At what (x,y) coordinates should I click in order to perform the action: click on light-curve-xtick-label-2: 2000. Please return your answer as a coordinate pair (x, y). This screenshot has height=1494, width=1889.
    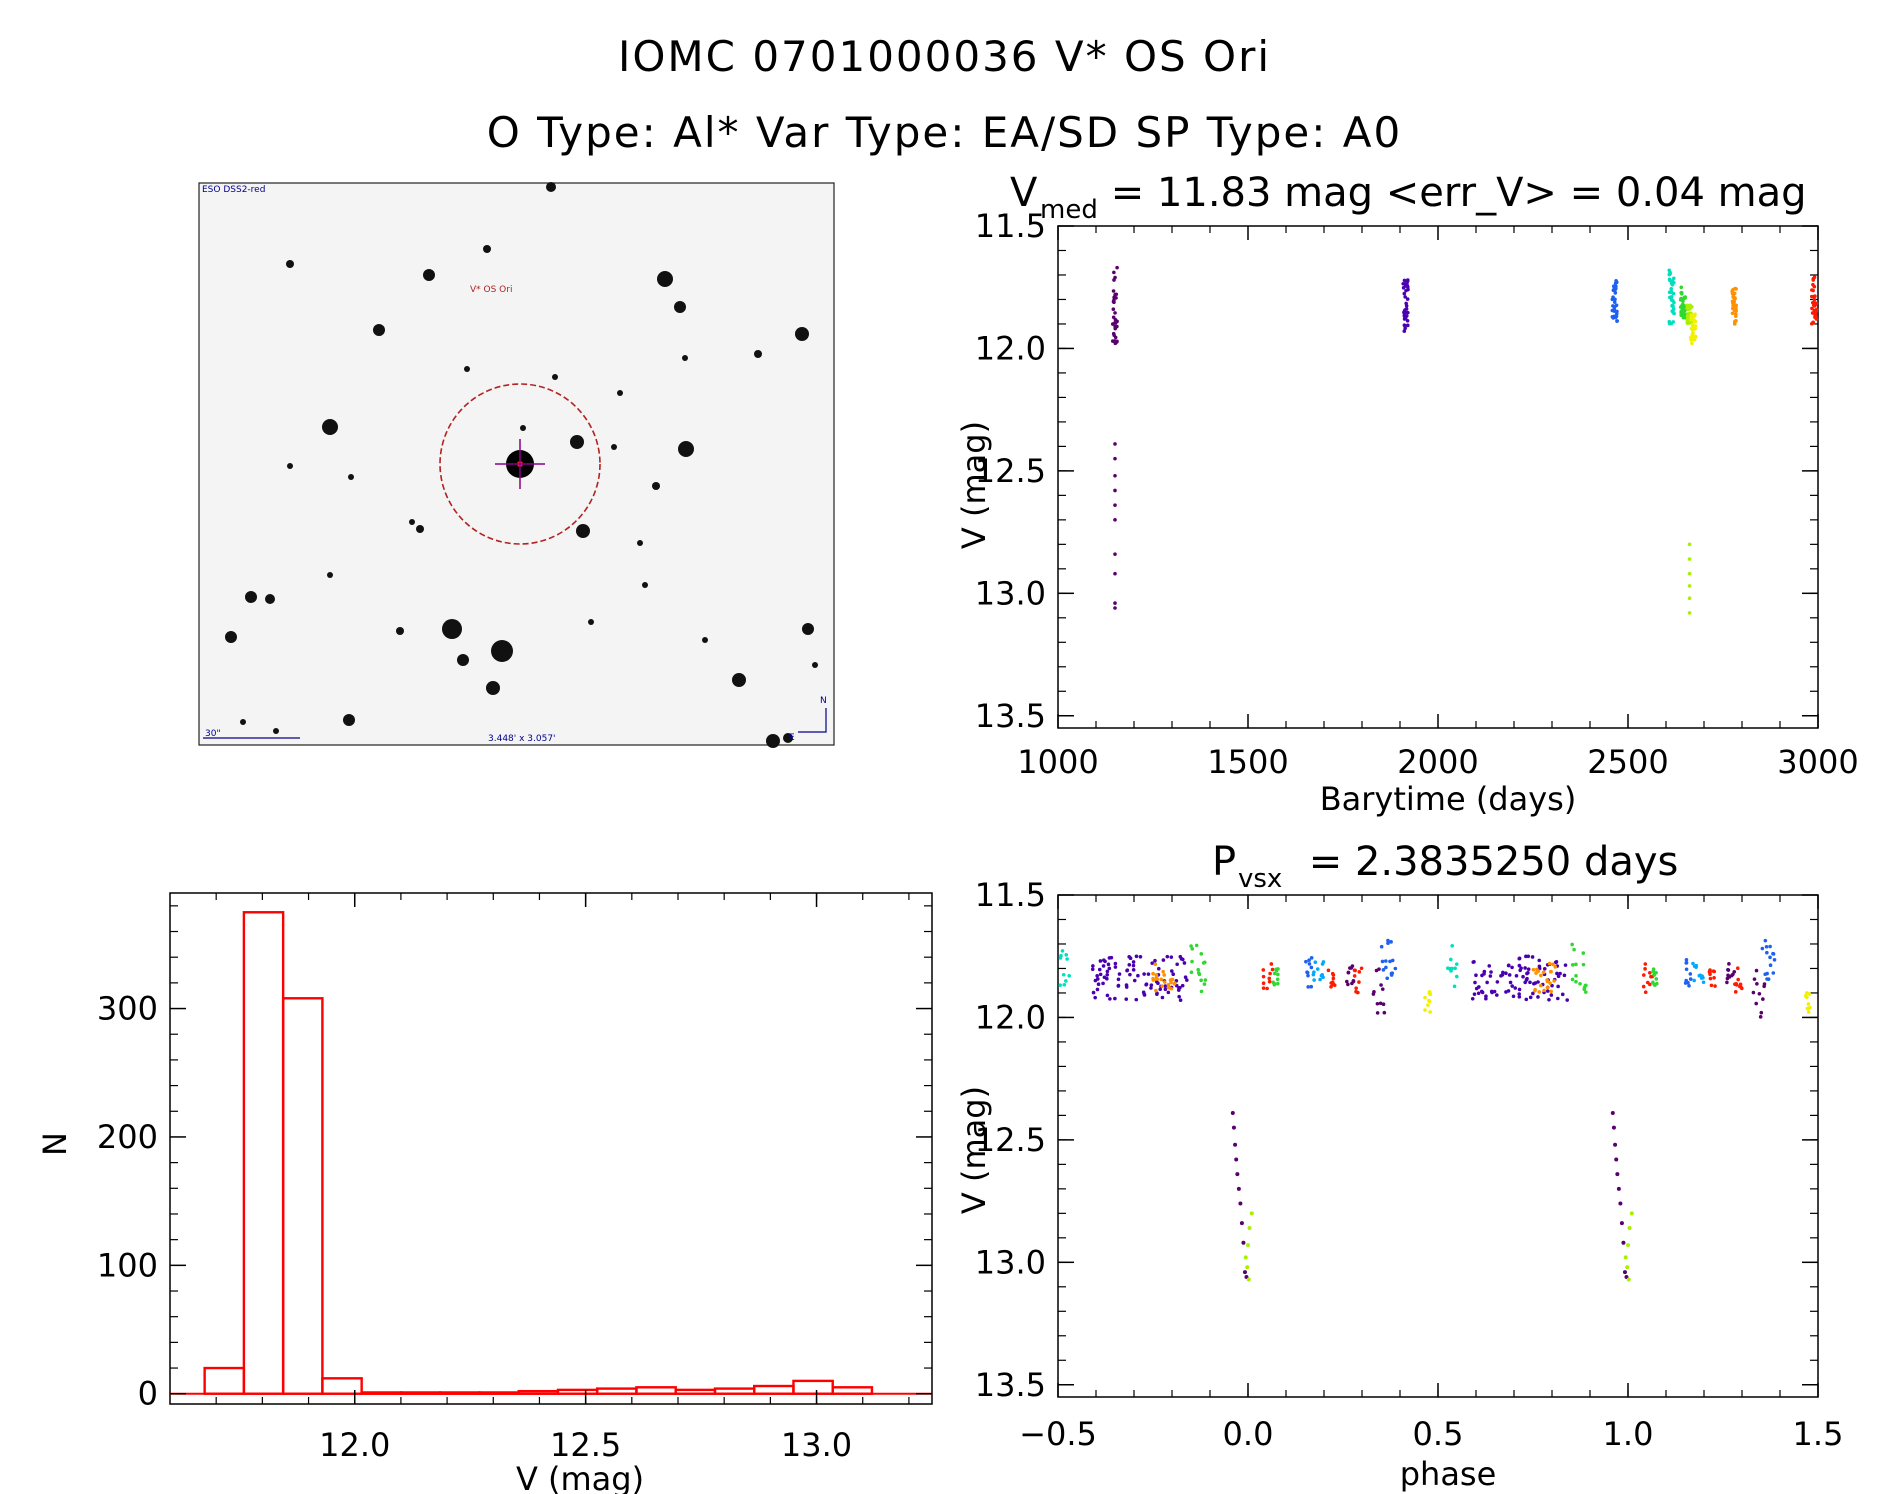
    Looking at the image, I should click on (1437, 762).